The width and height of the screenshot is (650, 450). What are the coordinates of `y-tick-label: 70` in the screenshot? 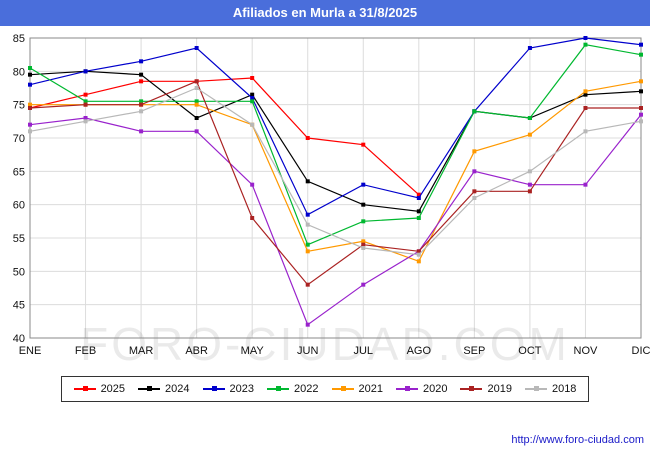 It's located at (19, 139).